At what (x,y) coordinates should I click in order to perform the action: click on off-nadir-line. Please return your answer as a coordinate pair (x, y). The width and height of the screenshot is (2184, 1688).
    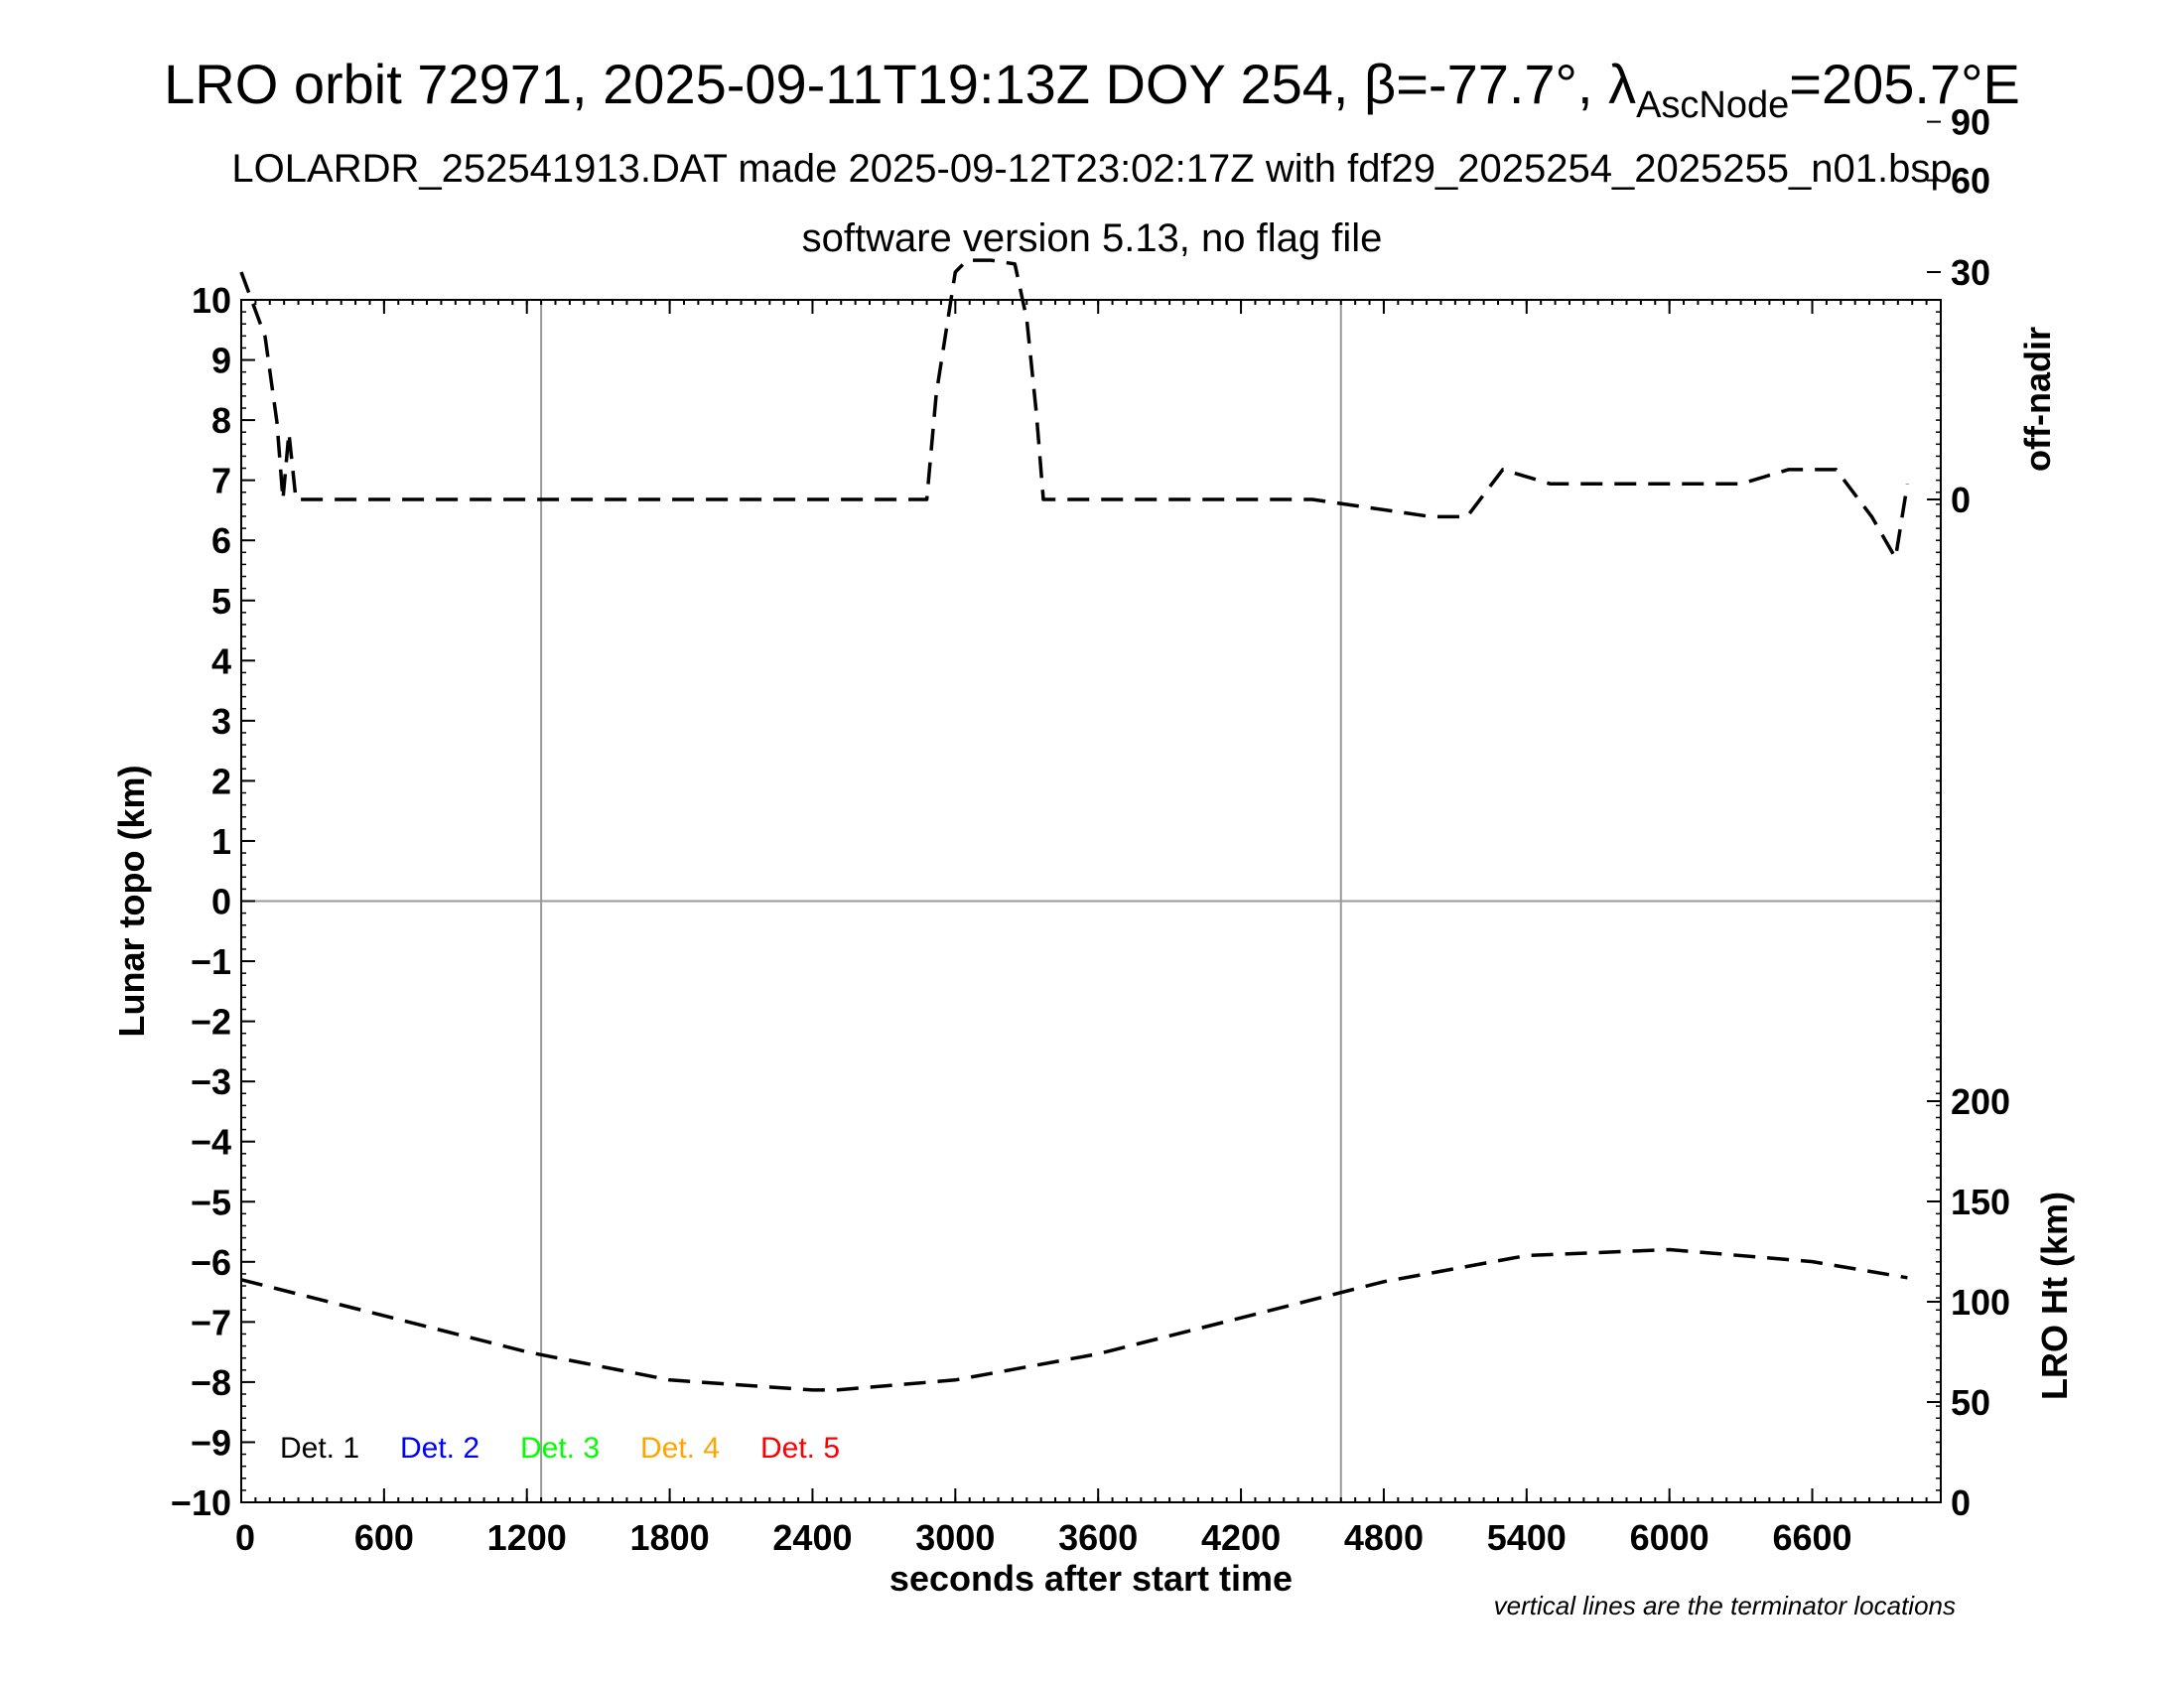
    Looking at the image, I should click on (1074, 409).